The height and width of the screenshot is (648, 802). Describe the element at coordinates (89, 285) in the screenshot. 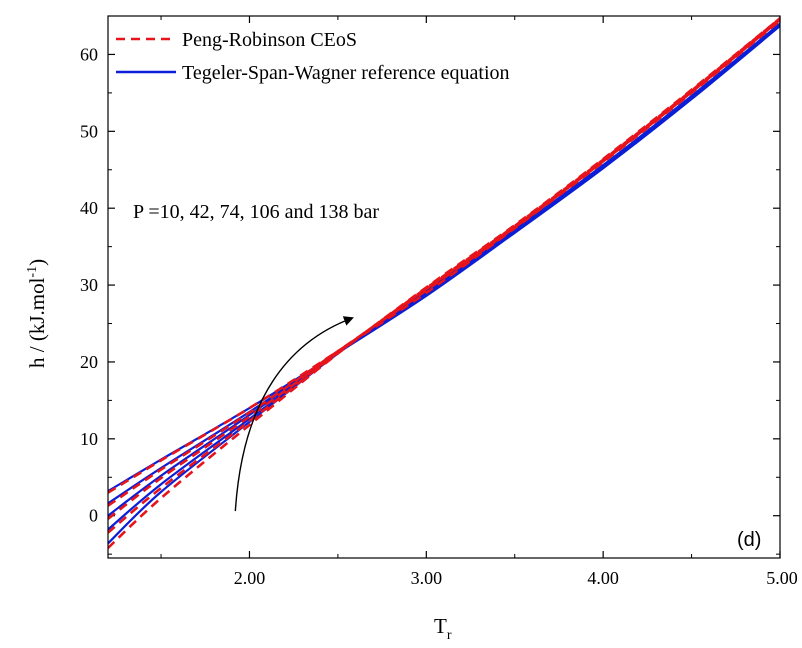

I see `y-tick-label: 30` at that location.